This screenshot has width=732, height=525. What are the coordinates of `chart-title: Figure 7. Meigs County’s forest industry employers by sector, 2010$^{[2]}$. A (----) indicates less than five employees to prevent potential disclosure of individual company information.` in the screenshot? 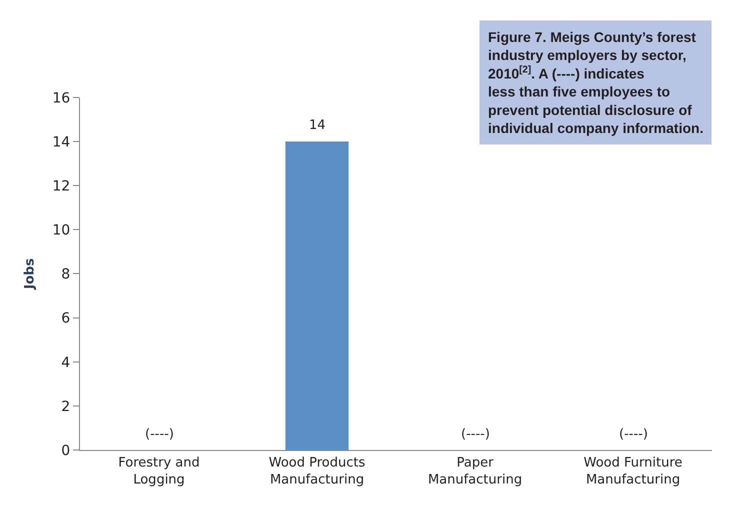 It's located at (596, 82).